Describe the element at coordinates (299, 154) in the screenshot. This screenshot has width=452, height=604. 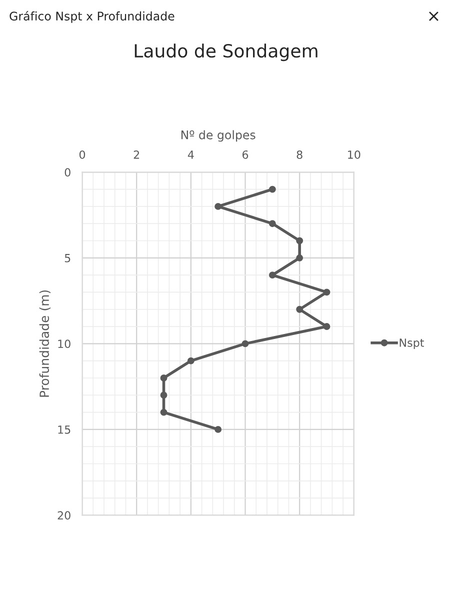
I see `x-tick-label: 8` at that location.